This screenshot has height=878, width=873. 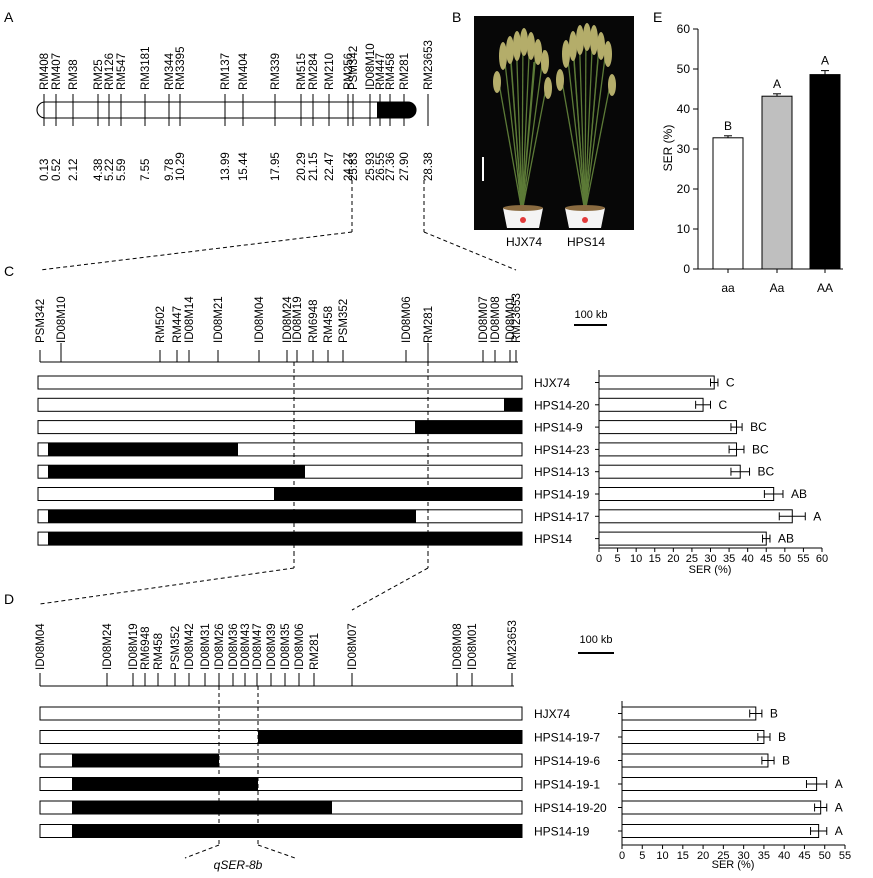 What do you see at coordinates (595, 640) in the screenshot?
I see `d-scale-label: 100 kb` at bounding box center [595, 640].